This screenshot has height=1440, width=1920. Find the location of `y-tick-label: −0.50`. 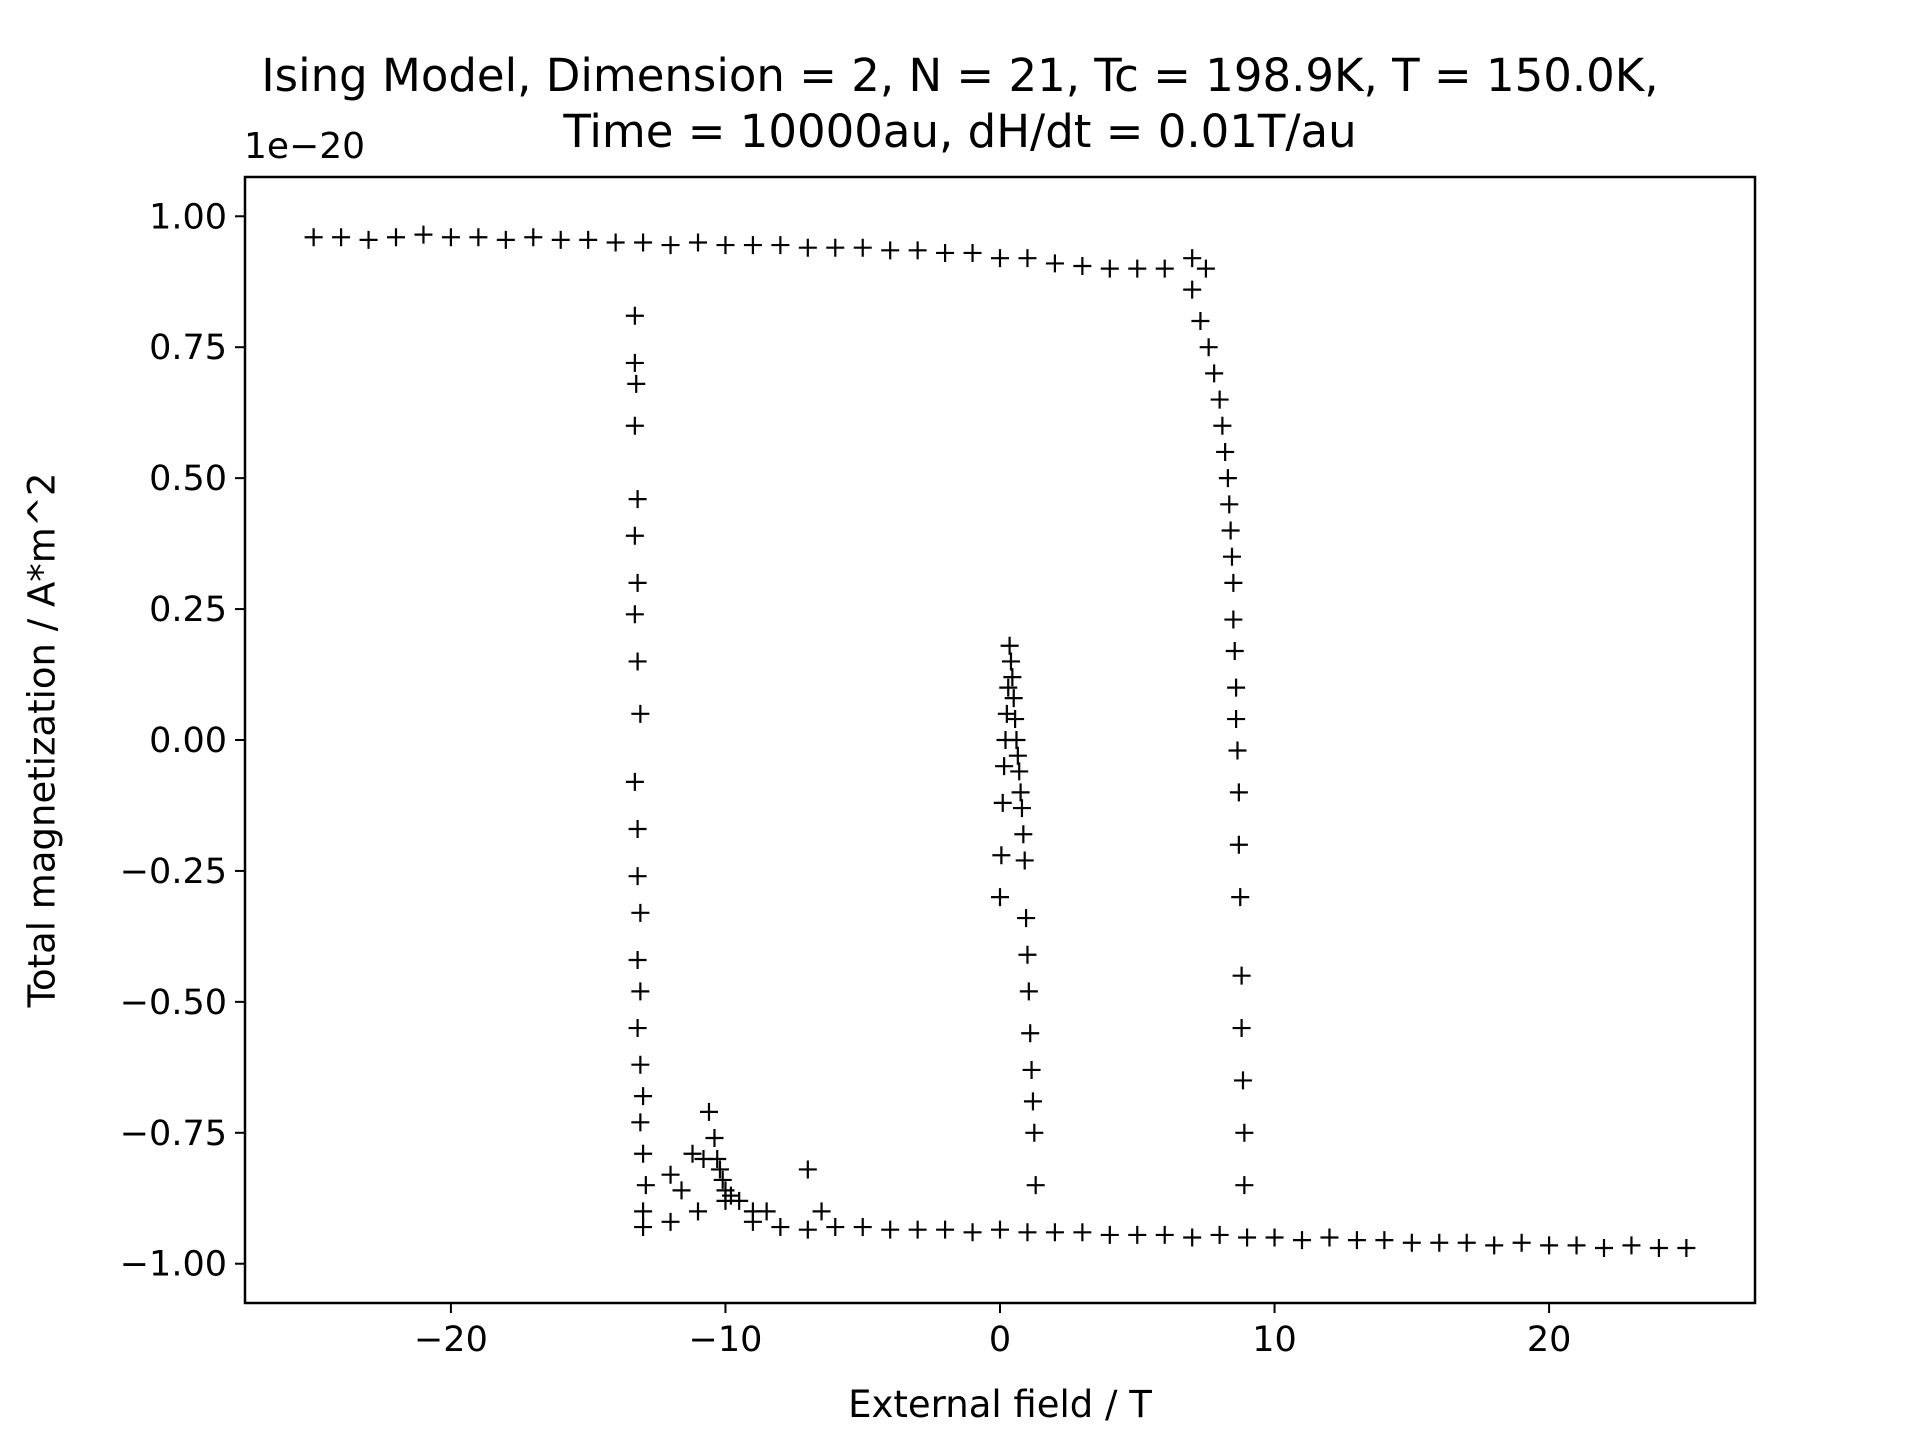

y-tick-label: −0.50 is located at coordinates (173, 1003).